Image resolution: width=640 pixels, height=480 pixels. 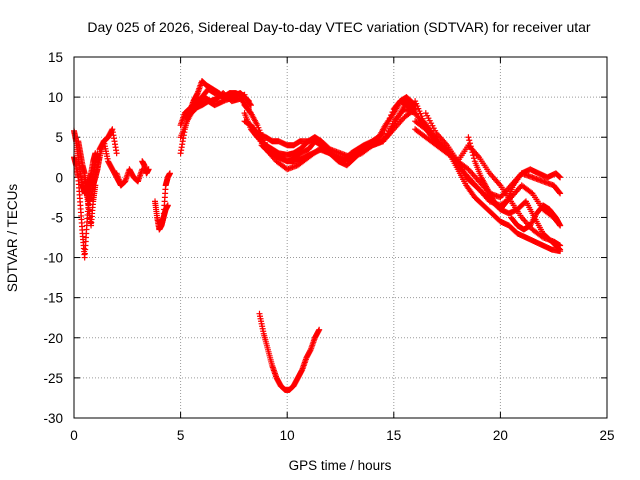 What do you see at coordinates (12, 238) in the screenshot?
I see `y-axis-label: SDTVAR / TECUs` at bounding box center [12, 238].